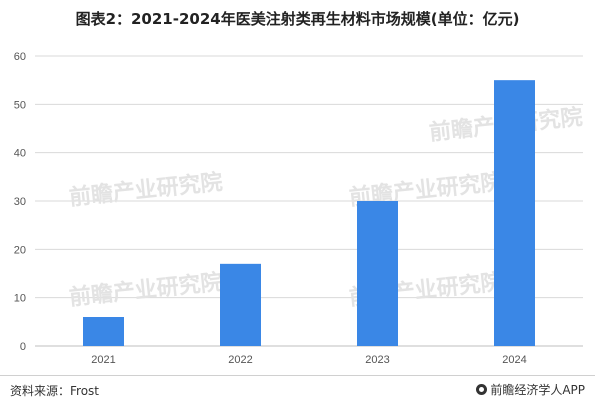 This screenshot has height=410, width=595. What do you see at coordinates (297, 375) in the screenshot?
I see `footer-divider` at bounding box center [297, 375].